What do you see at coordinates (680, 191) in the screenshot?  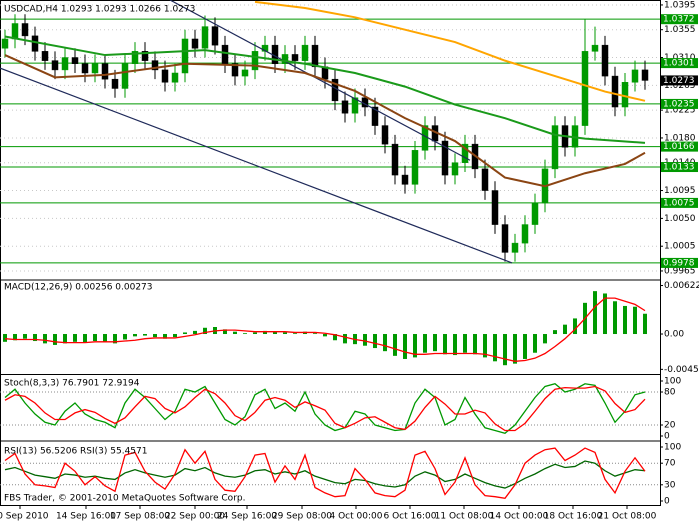 I see `y-tick-label: 1.0095` at bounding box center [680, 191].